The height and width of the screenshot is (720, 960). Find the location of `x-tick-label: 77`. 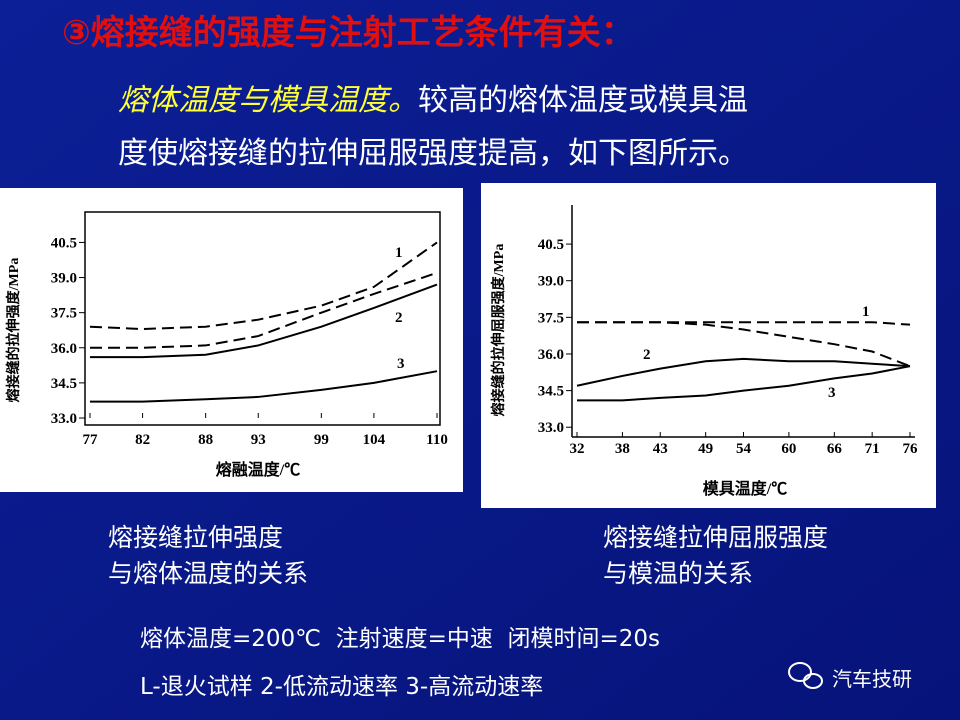

x-tick-label: 77 is located at coordinates (91, 440).